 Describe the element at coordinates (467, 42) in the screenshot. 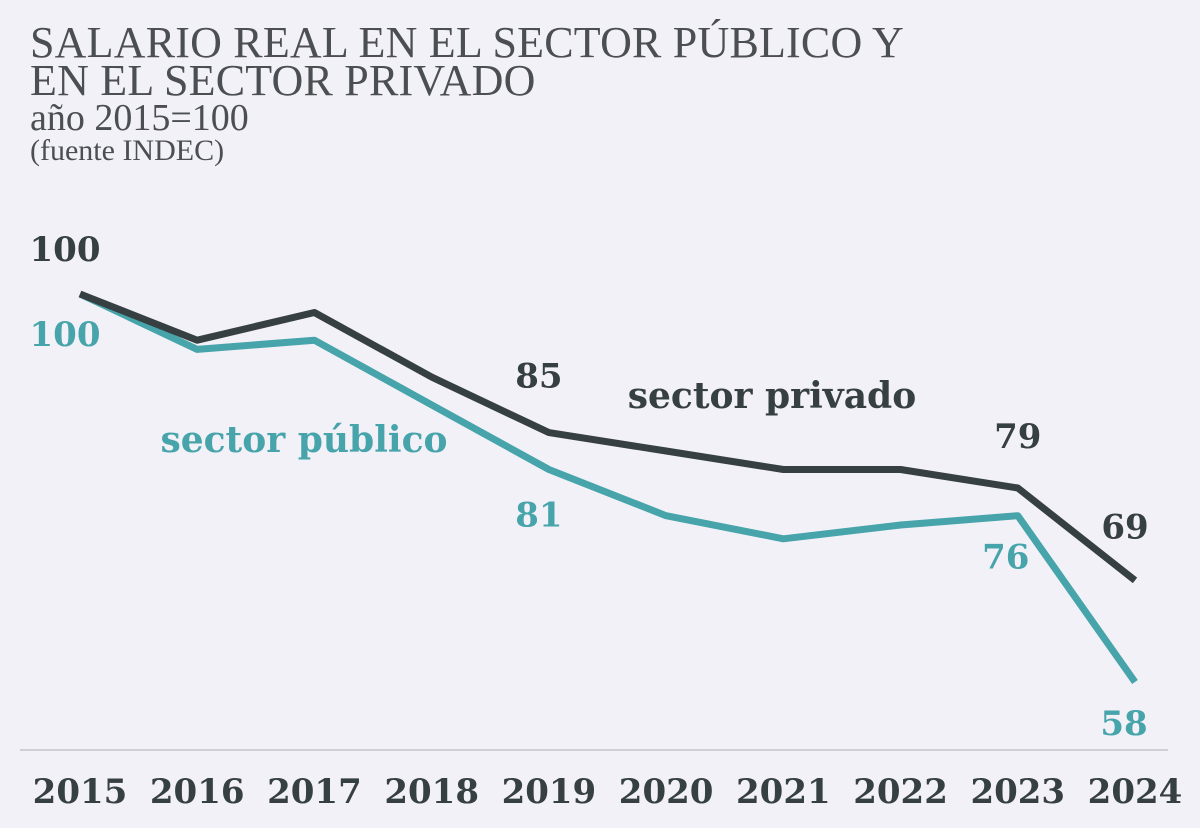

I see `chart-title-line-1: SALARIO REAL EN EL SECTOR PÚBLICO Y` at that location.